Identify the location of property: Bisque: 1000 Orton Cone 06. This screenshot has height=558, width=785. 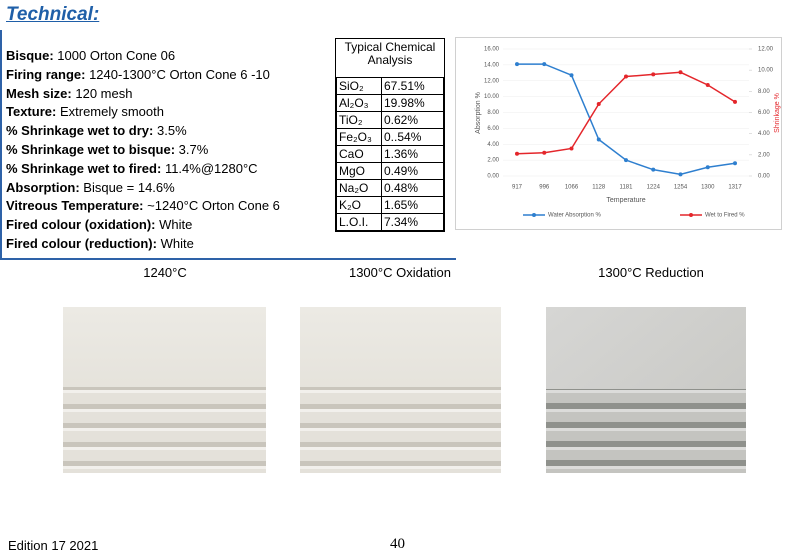
(90, 55).